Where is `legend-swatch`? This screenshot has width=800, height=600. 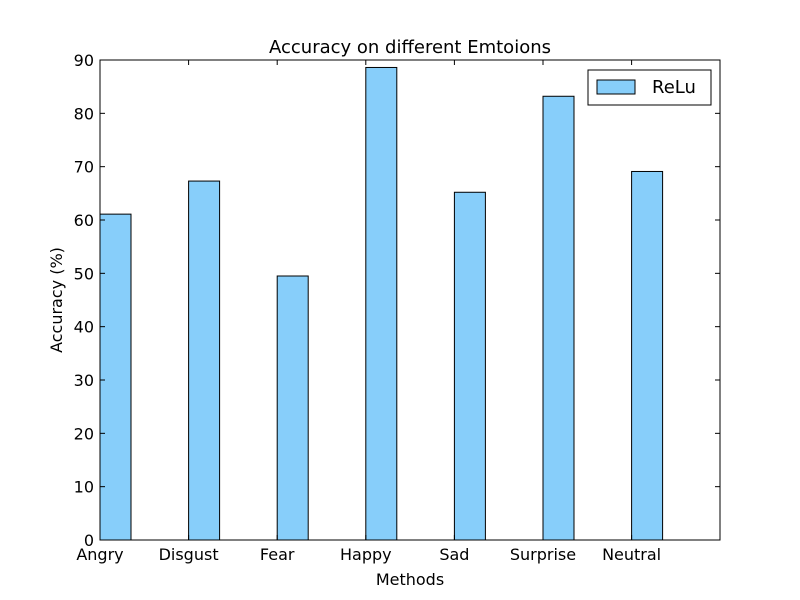 legend-swatch is located at coordinates (616, 87).